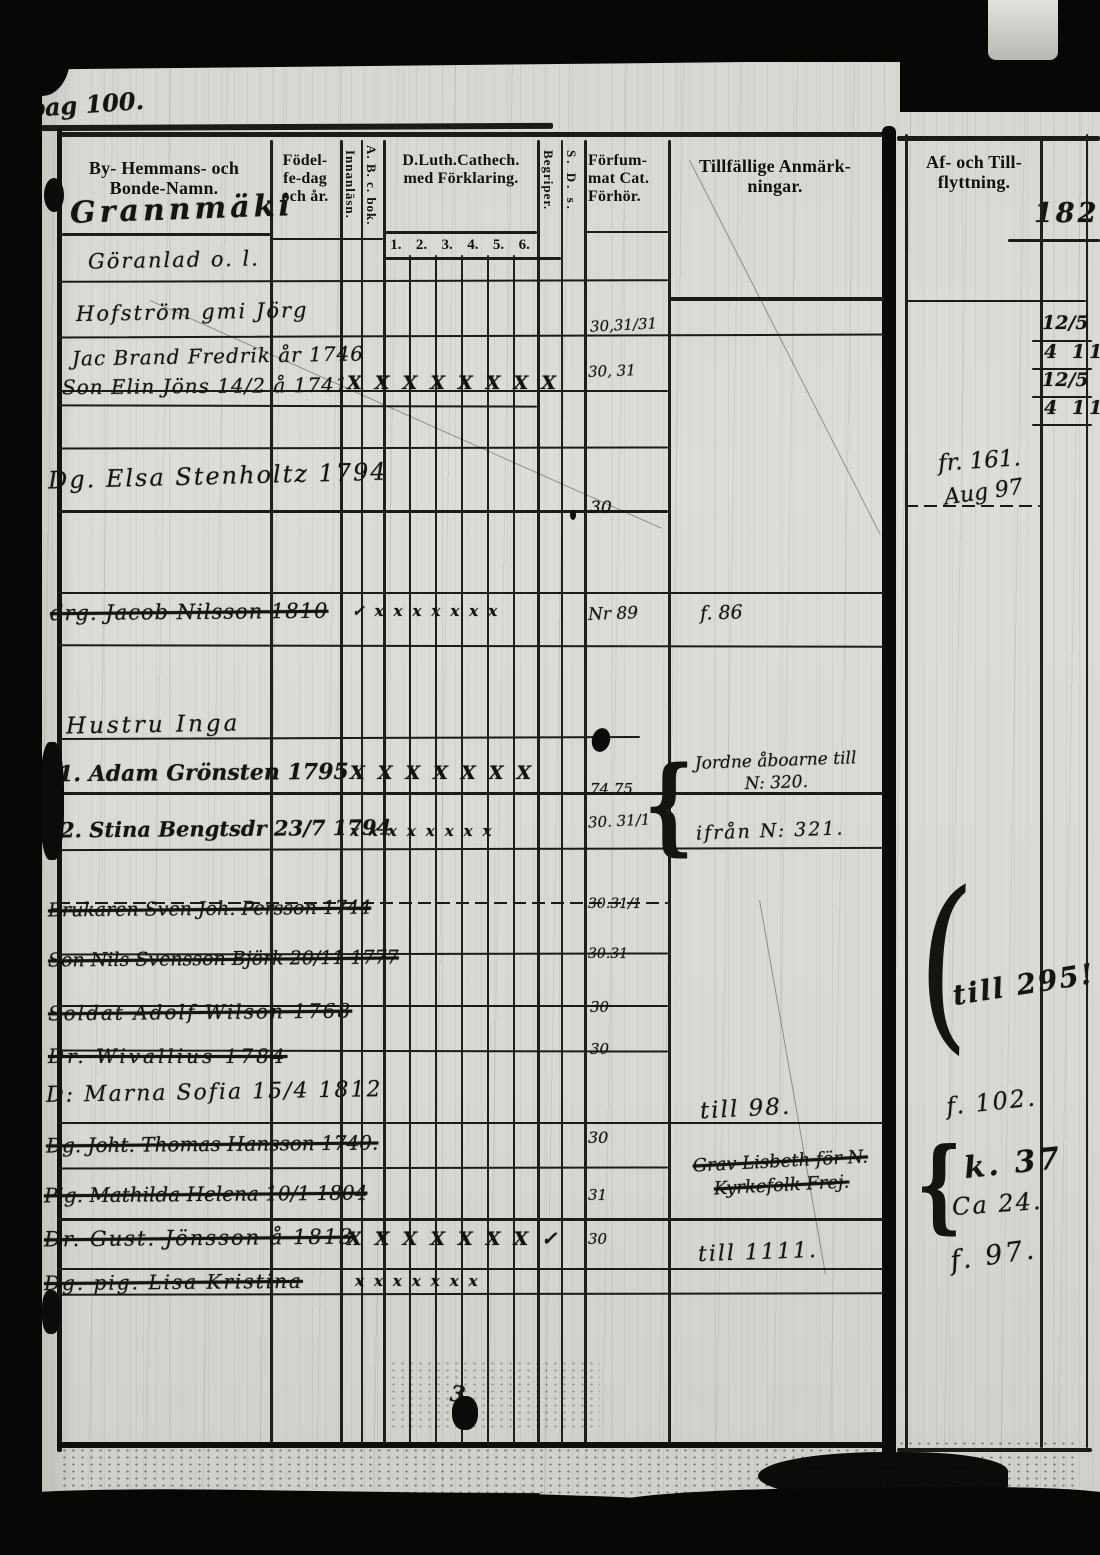 The height and width of the screenshot is (1555, 1100). What do you see at coordinates (200, 1012) in the screenshot?
I see `record-row: Soldat Adolf Wilson 1768` at bounding box center [200, 1012].